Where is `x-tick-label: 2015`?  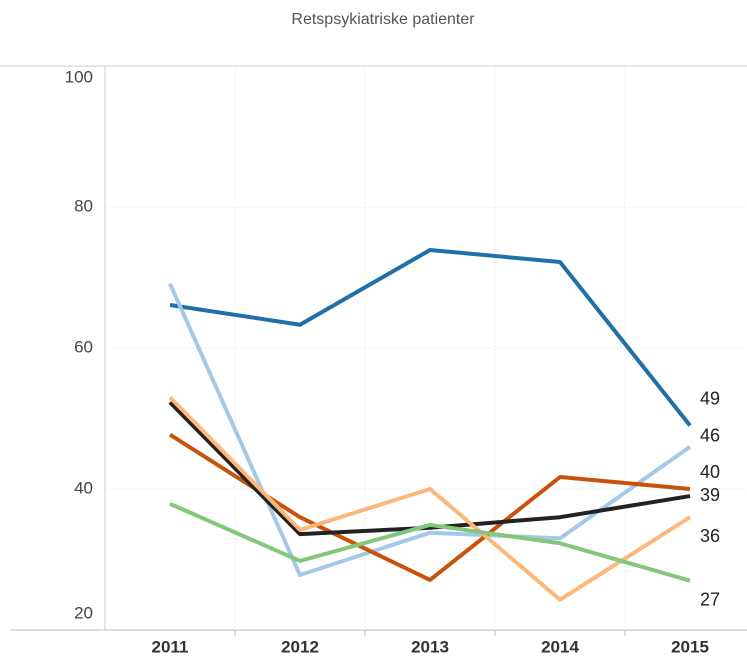
x-tick-label: 2015 is located at coordinates (690, 646).